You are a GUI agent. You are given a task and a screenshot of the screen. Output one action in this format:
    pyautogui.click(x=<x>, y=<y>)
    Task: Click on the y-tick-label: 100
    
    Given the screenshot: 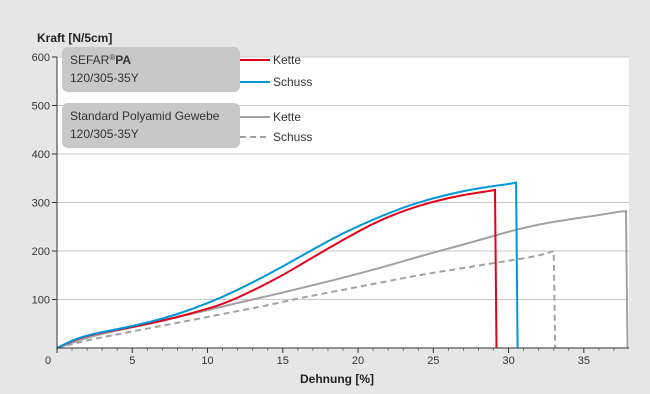 What is the action you would take?
    pyautogui.click(x=41, y=301)
    